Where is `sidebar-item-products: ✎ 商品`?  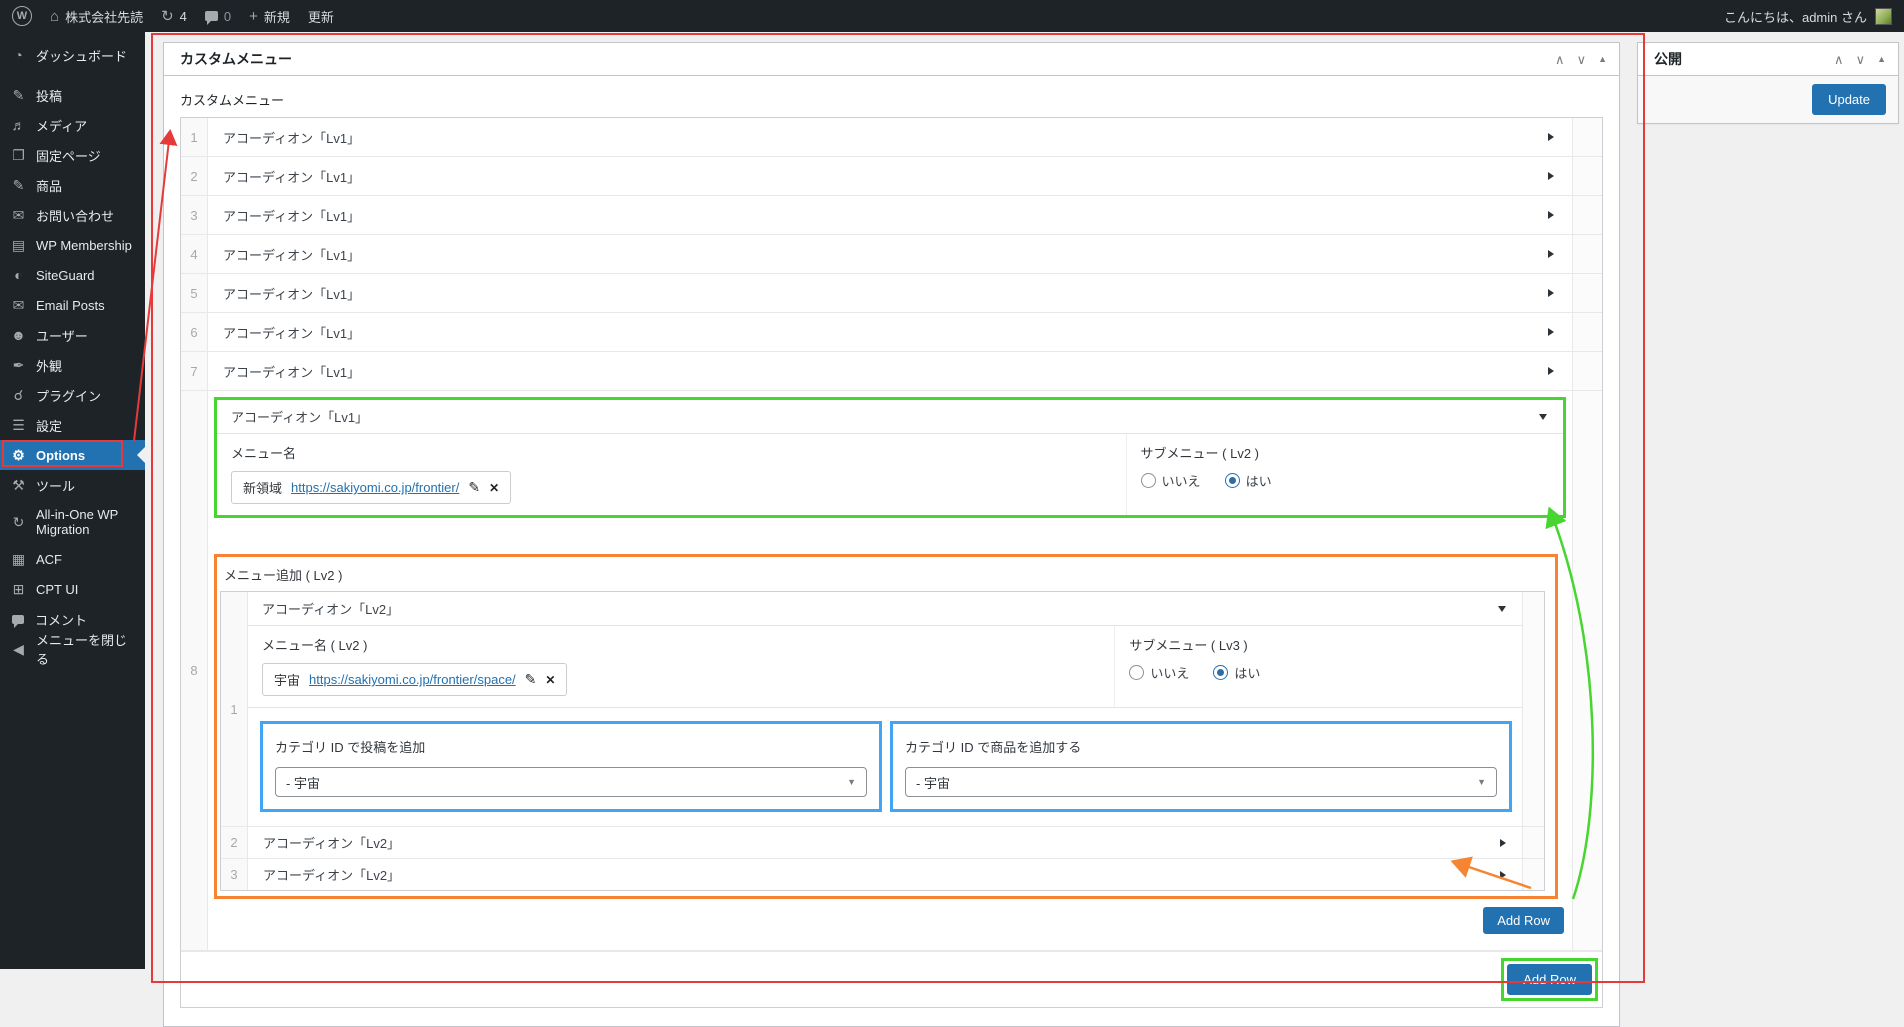 sidebar-item-products: ✎ 商品 is located at coordinates (72, 185).